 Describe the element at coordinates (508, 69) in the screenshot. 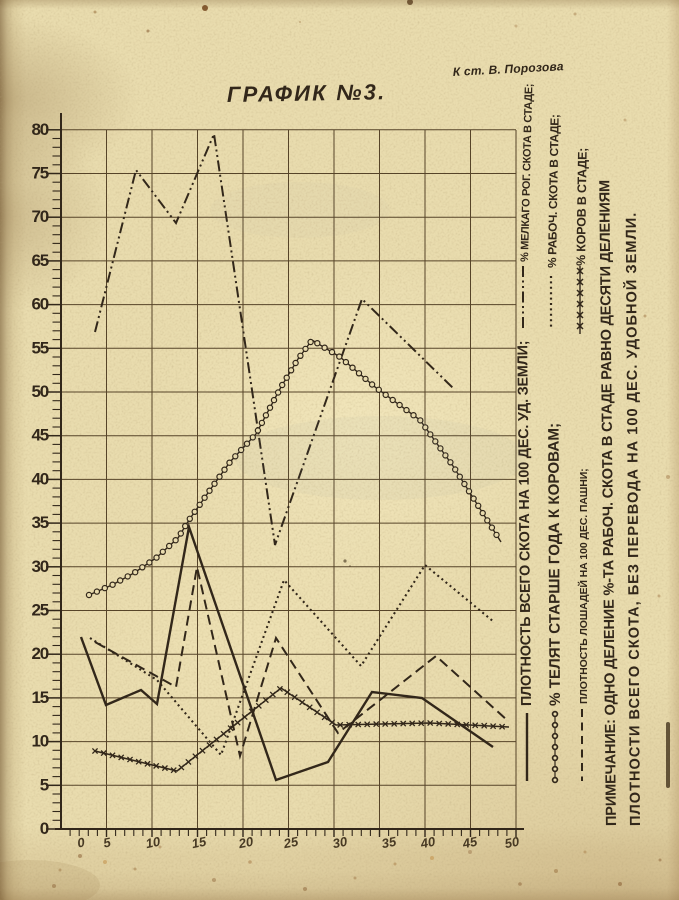

I see `svg-text: К ст. В. Порозова` at that location.